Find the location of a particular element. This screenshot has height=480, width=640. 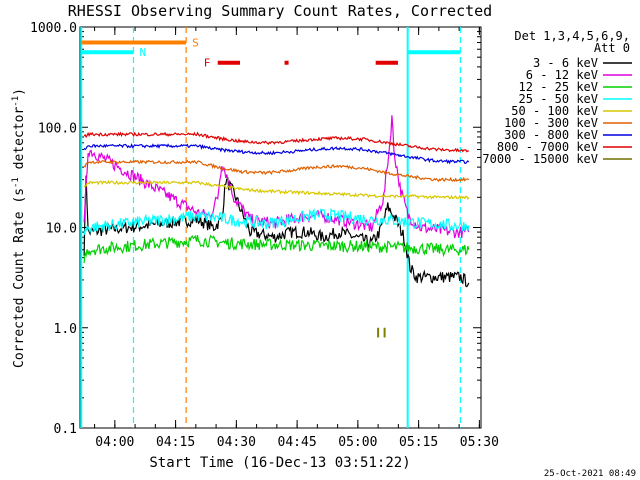

x-tick-label: 05:00 is located at coordinates (357, 442).